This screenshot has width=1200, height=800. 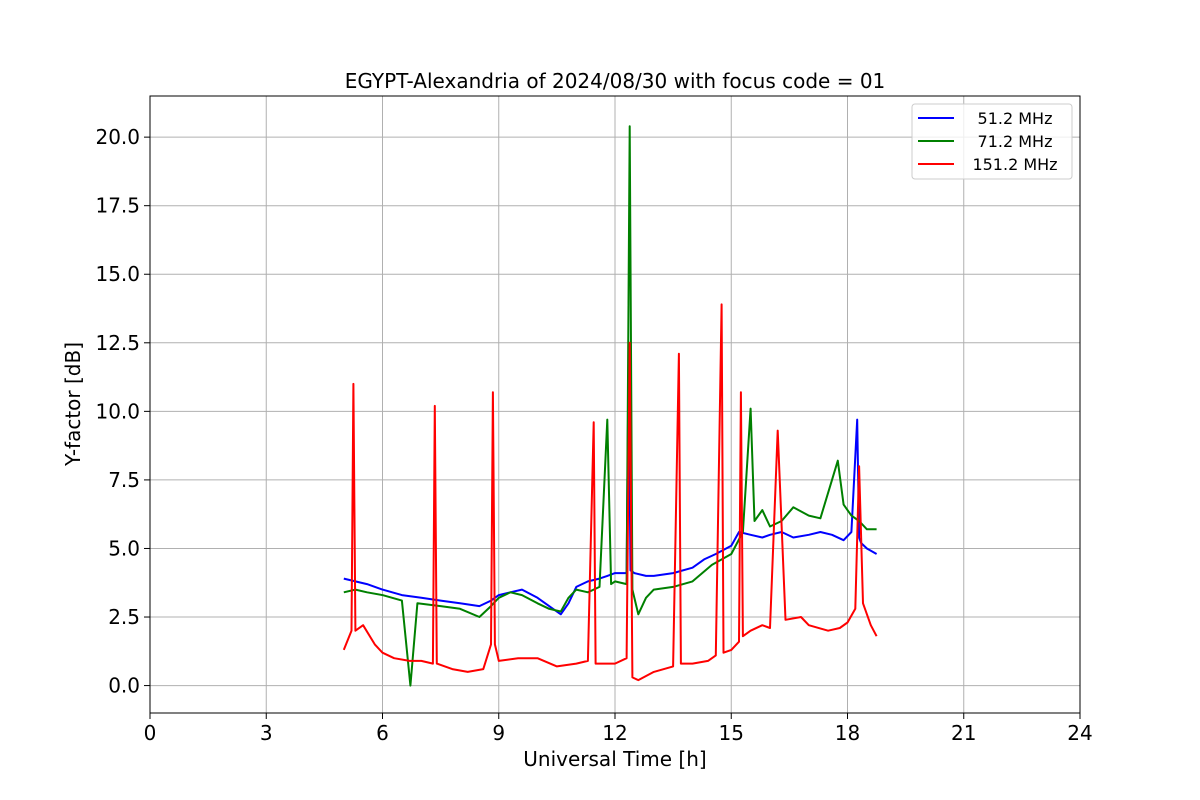 I want to click on legend-box, so click(x=992, y=141).